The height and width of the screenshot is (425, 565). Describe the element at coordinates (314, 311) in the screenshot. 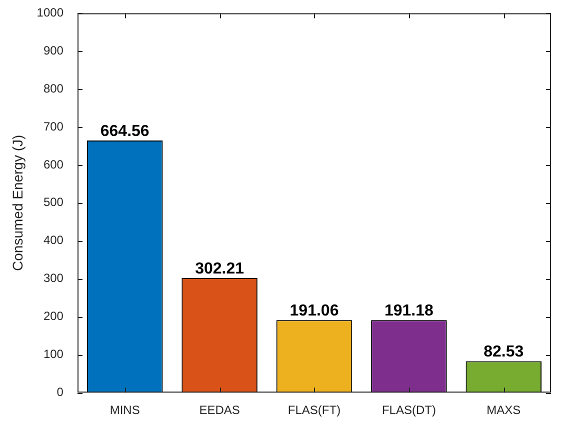

I see `data-label: 191.06` at that location.